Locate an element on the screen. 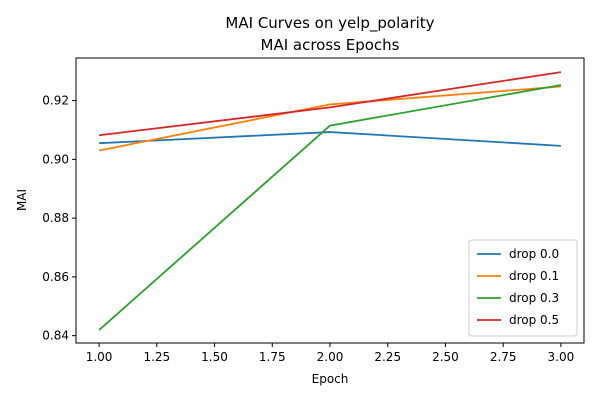 The width and height of the screenshot is (600, 400). x-tick-label: 1.25 is located at coordinates (156, 357).